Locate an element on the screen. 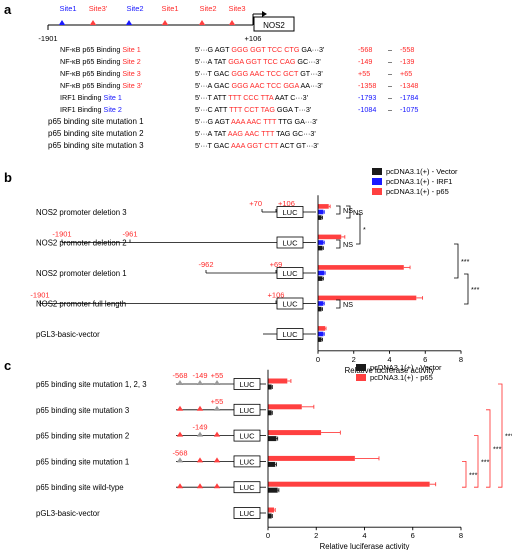 The image size is (512, 550). x-tick-label: 8 is located at coordinates (461, 535).